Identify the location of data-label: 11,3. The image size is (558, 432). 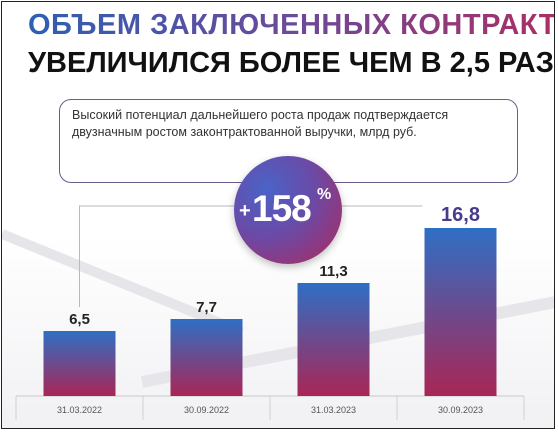
(333, 271).